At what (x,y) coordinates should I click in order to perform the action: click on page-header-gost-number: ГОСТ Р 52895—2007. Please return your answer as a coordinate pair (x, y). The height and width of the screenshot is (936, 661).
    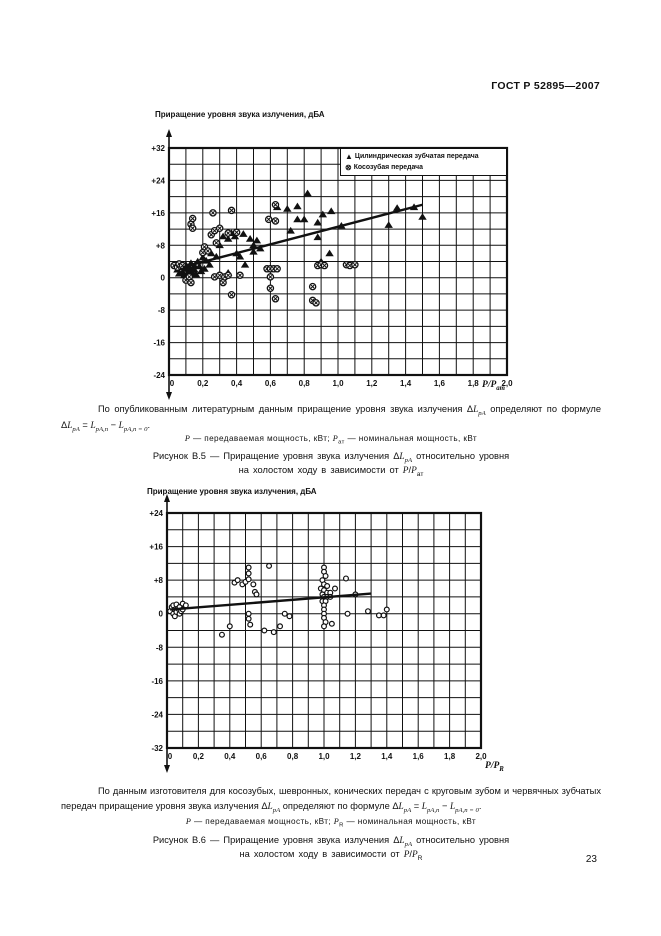
    Looking at the image, I should click on (545, 86).